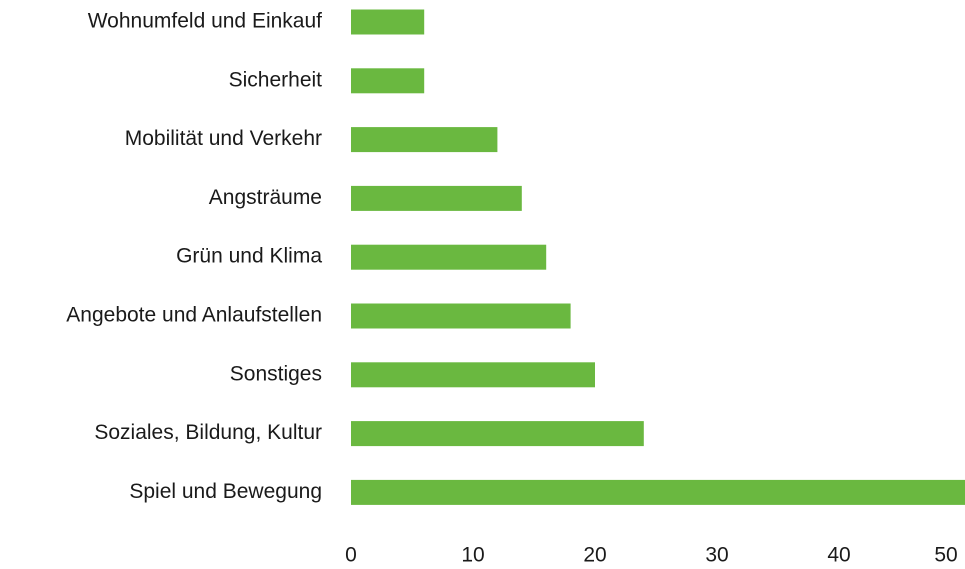 This screenshot has height=569, width=965. What do you see at coordinates (223, 138) in the screenshot?
I see `y-tick-label: Mobilität und Verkehr` at bounding box center [223, 138].